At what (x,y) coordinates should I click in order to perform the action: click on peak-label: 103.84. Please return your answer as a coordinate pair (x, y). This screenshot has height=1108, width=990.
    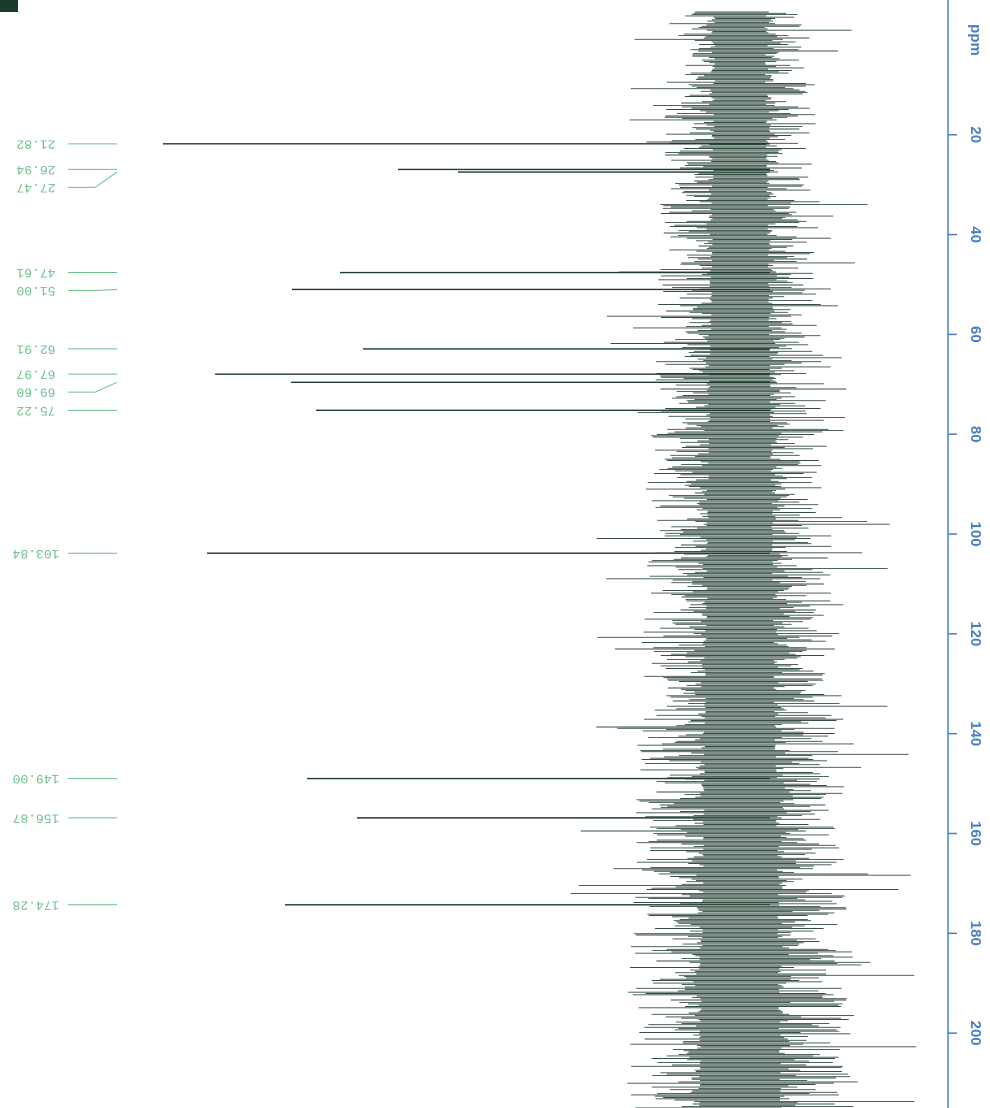
    Looking at the image, I should click on (35, 553).